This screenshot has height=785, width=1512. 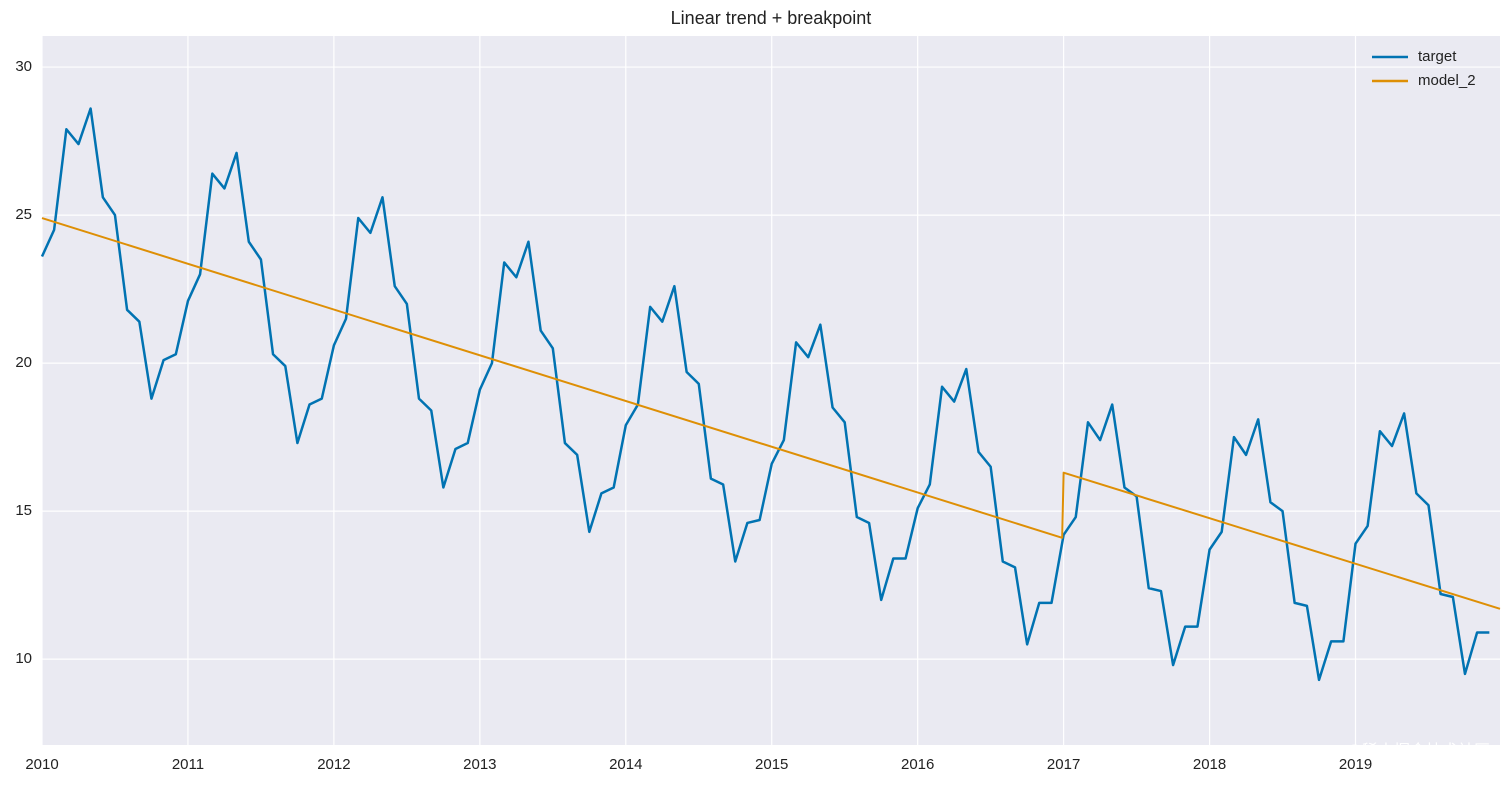 What do you see at coordinates (479, 764) in the screenshot?
I see `x-tick-label: 2013` at bounding box center [479, 764].